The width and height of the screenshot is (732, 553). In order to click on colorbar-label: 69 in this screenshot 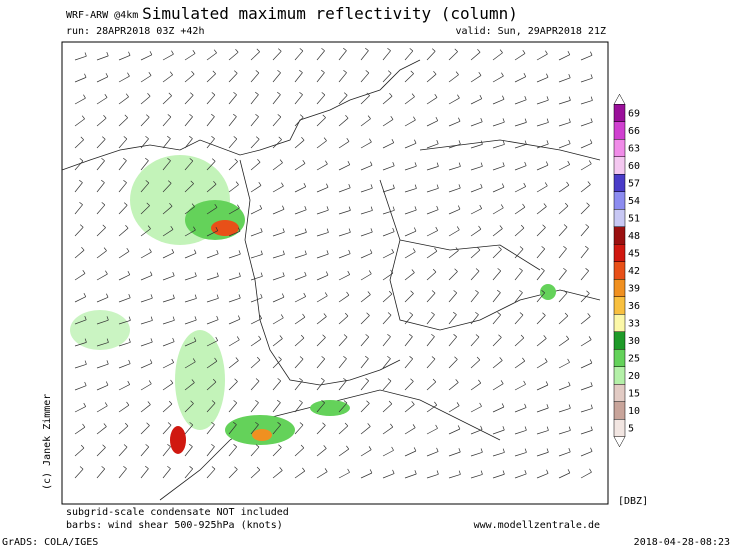, I will do `click(634, 114)`.